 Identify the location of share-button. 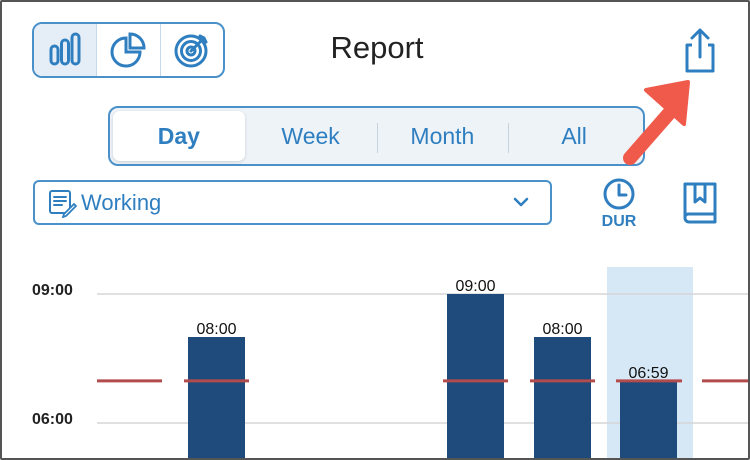
(700, 51).